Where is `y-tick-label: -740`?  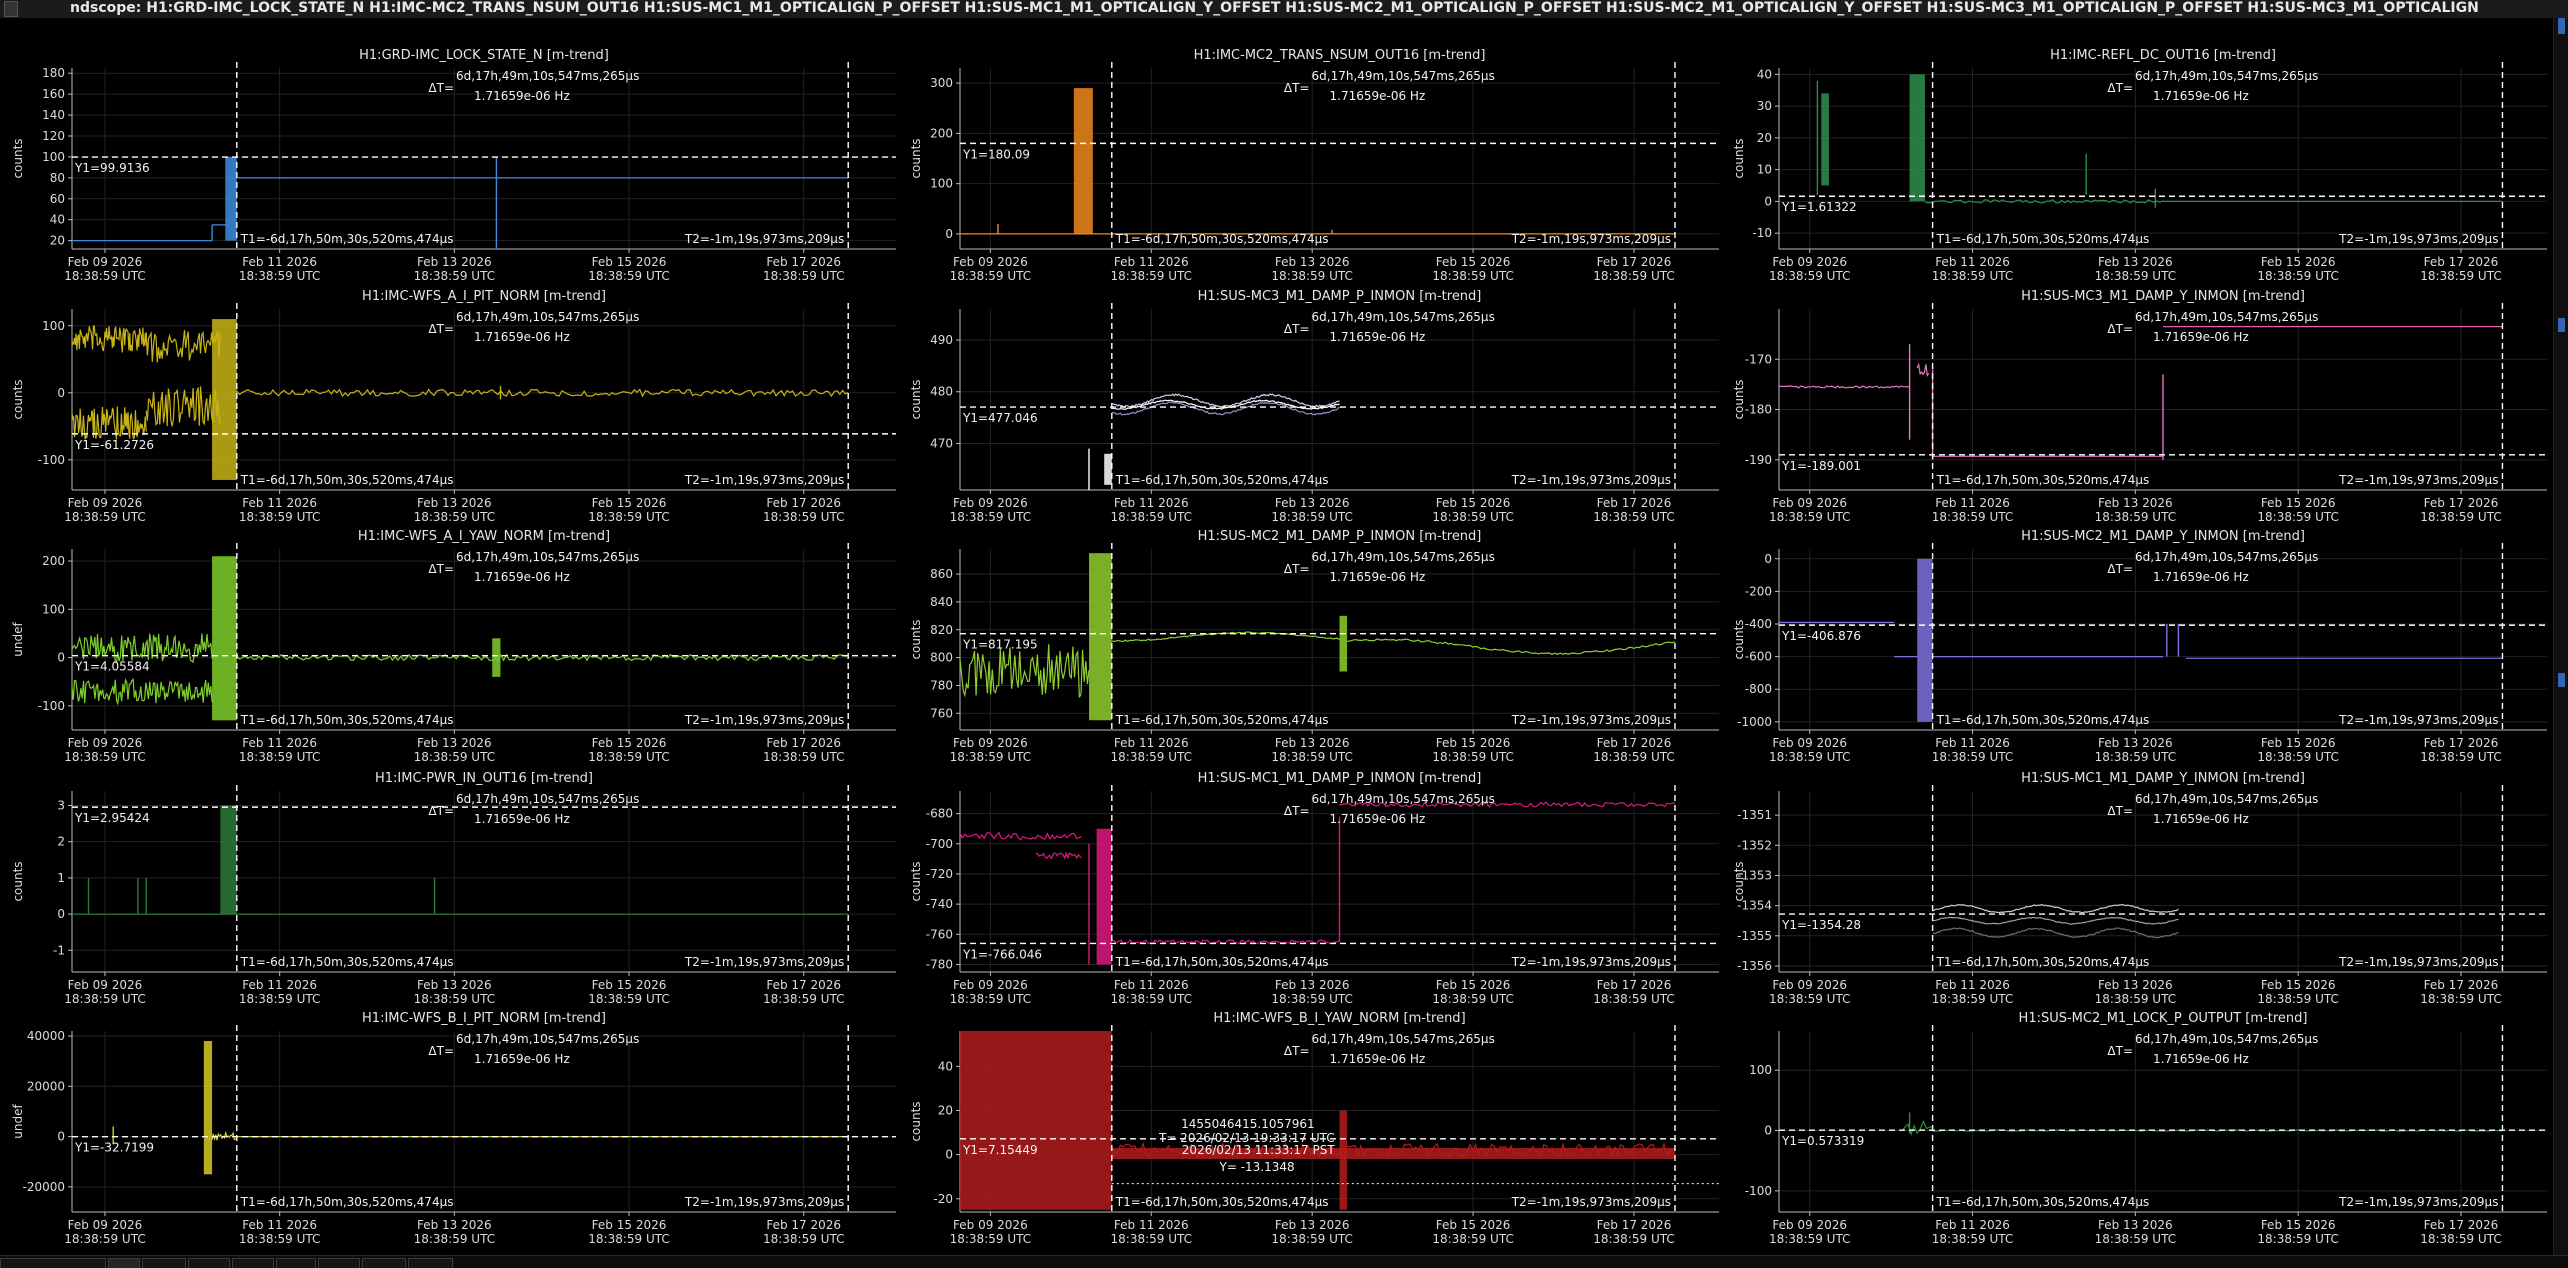
y-tick-label: -740 is located at coordinates (939, 904).